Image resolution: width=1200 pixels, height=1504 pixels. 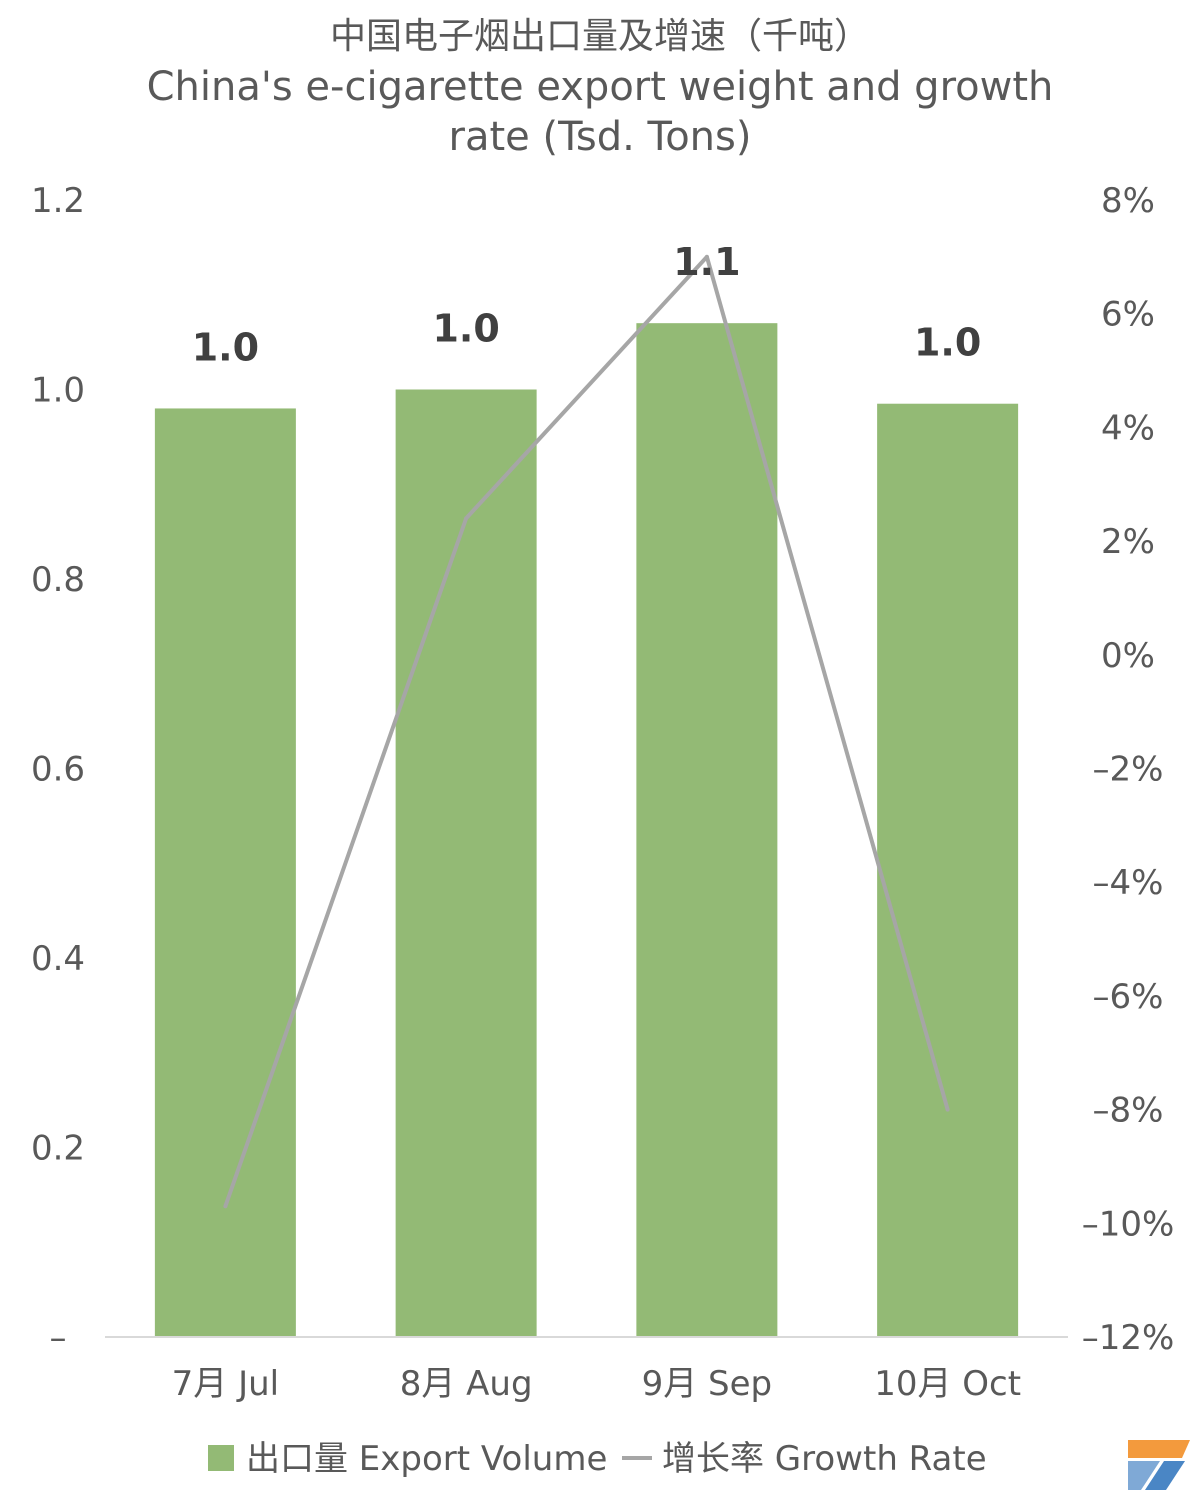 I want to click on right-tick-label: 8%, so click(x=1128, y=201).